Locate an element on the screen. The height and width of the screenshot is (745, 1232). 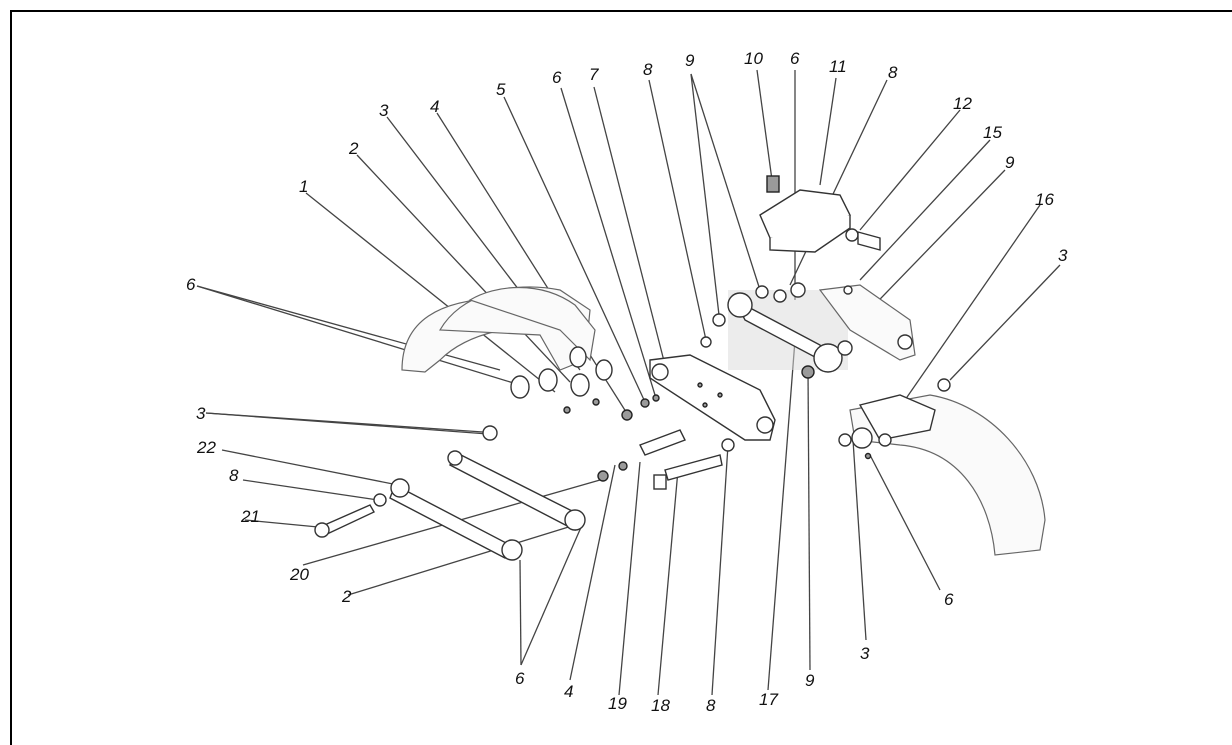
lower-linkage is located at coordinates (524, 477).